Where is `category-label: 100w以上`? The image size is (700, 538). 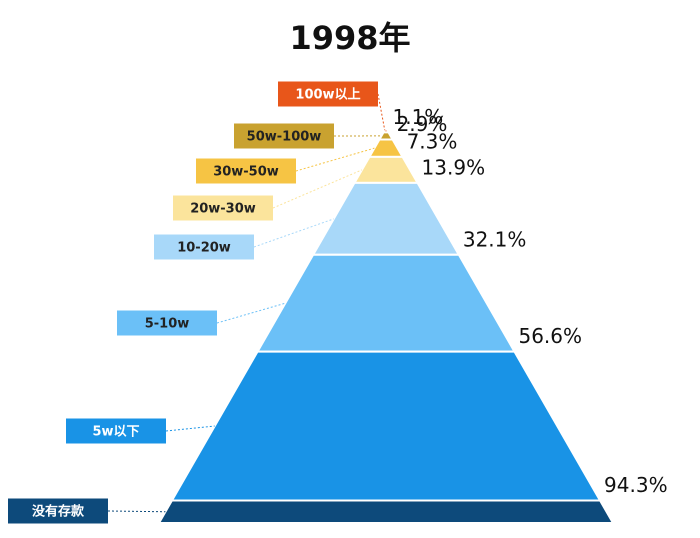 category-label: 100w以上 is located at coordinates (327, 95).